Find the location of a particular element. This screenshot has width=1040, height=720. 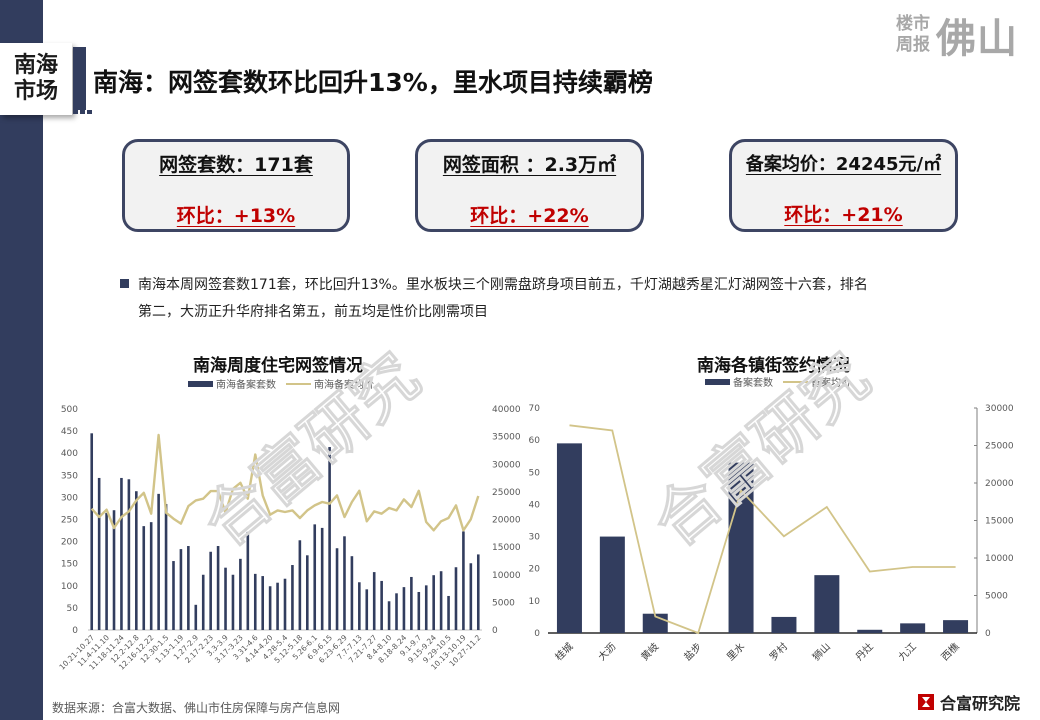

page-title: 南海：网签套数环比回升13%，里水项目持续霸榜 is located at coordinates (373, 82).